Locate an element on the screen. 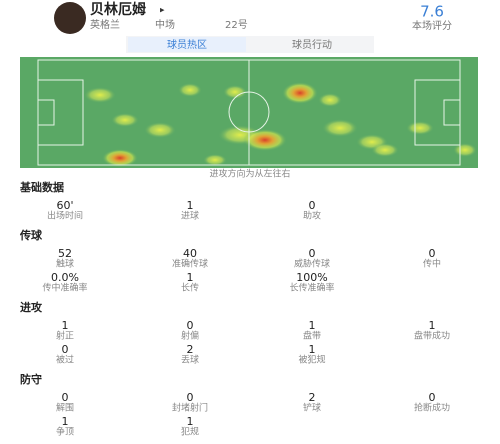 This screenshot has height=444, width=500. stat-value: 100% is located at coordinates (311, 277).